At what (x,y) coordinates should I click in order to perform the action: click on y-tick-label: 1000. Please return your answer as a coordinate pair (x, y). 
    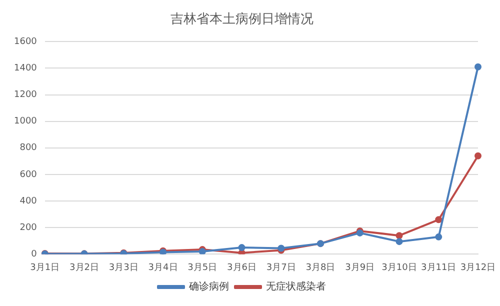
    Looking at the image, I should click on (26, 121).